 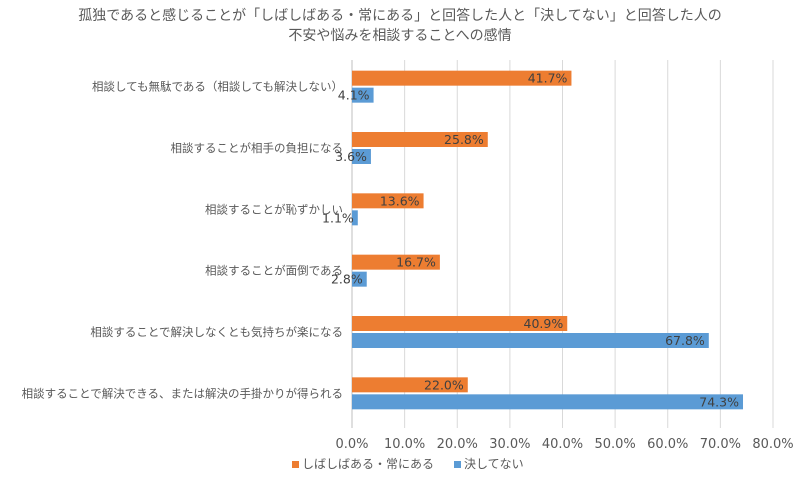 I want to click on category-label: 相談することが相手の負担になる, so click(x=257, y=148).